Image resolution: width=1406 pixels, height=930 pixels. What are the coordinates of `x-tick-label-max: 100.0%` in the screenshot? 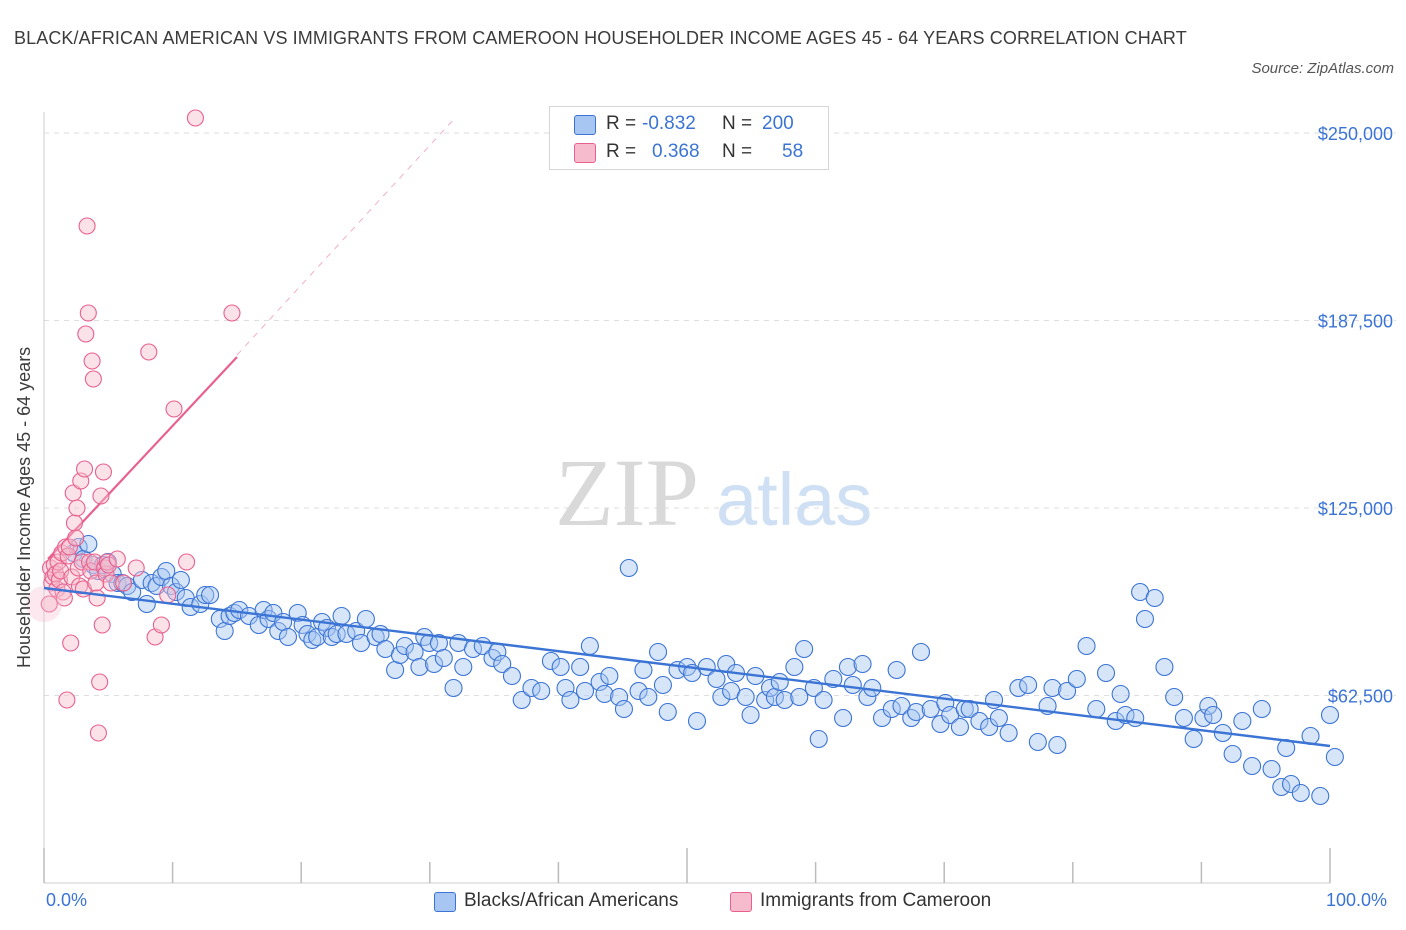 It's located at (1357, 900).